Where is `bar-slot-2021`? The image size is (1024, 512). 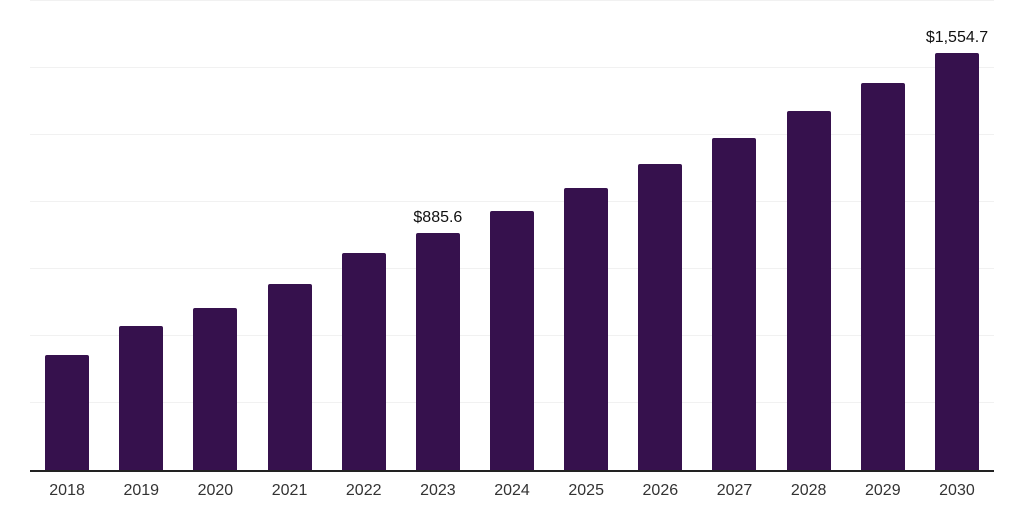
bar-slot-2021 is located at coordinates (289, 235).